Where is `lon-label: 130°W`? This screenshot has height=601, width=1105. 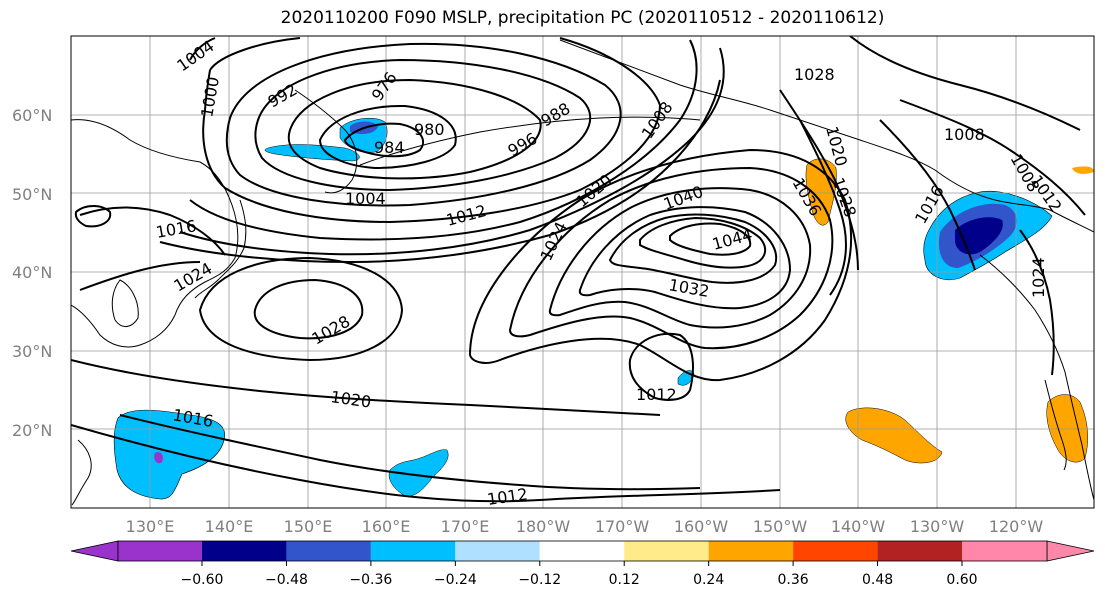 lon-label: 130°W is located at coordinates (937, 526).